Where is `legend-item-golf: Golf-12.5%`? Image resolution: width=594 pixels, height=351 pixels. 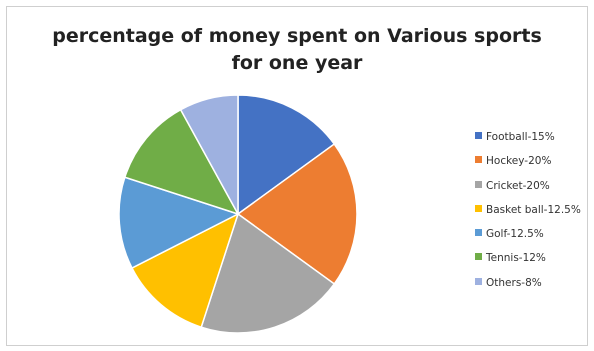 legend-item-golf: Golf-12.5% is located at coordinates (528, 239).